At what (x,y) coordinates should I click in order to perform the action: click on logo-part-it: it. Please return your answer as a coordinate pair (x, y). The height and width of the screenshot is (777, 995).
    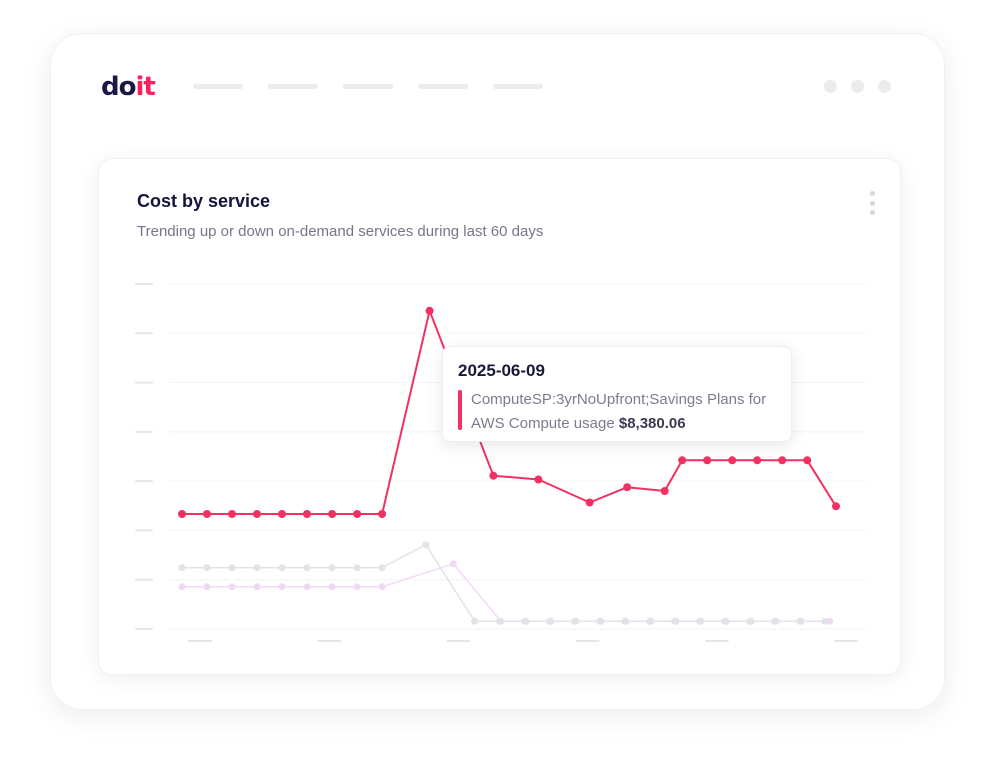
    Looking at the image, I should click on (145, 87).